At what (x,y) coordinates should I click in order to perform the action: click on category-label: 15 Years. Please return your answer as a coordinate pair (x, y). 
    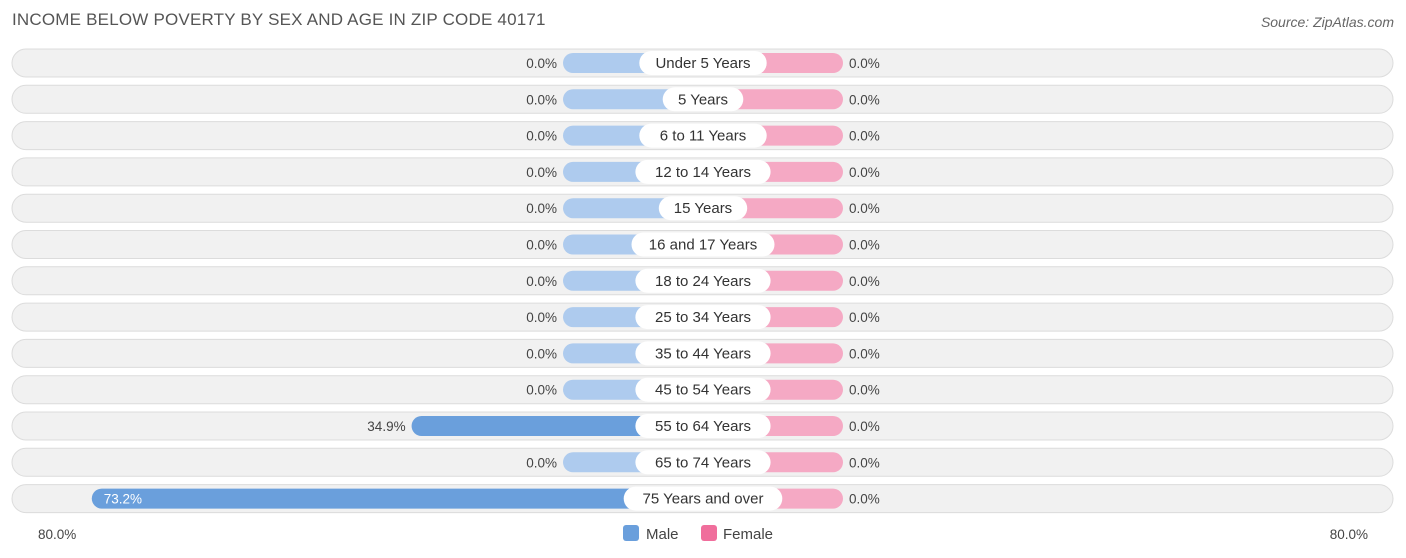
    Looking at the image, I should click on (703, 208).